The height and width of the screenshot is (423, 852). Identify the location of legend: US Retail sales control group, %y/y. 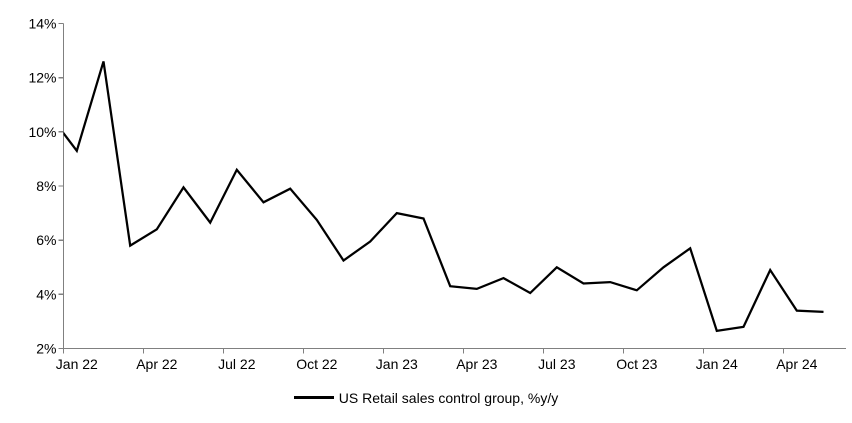
(426, 397).